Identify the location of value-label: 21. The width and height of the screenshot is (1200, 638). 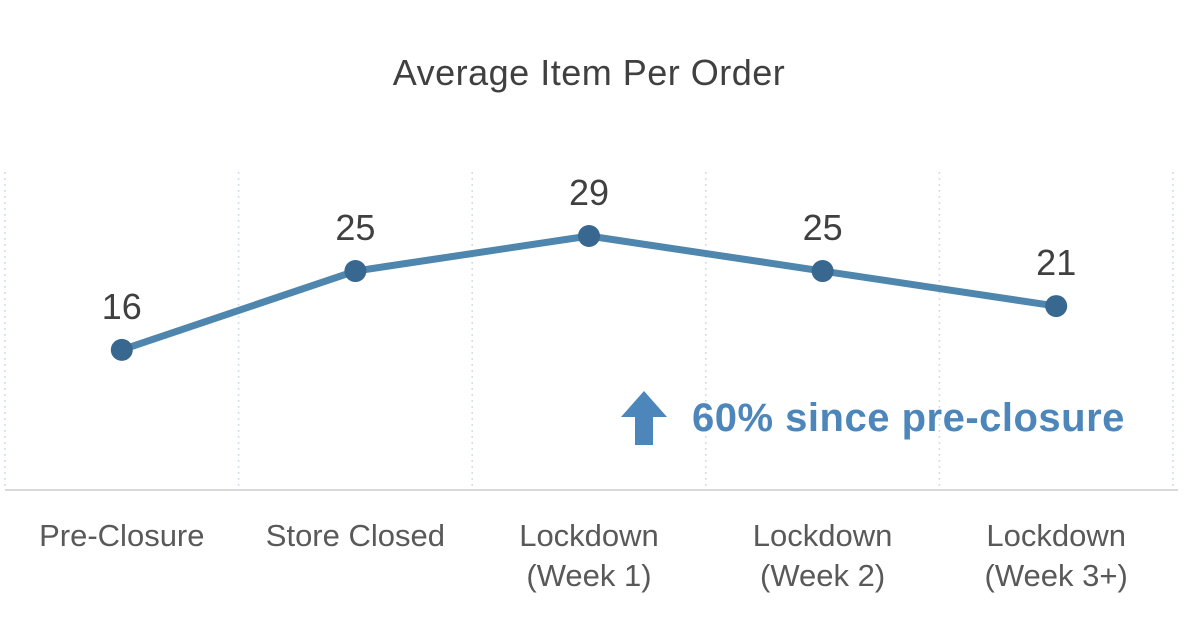
(1056, 262).